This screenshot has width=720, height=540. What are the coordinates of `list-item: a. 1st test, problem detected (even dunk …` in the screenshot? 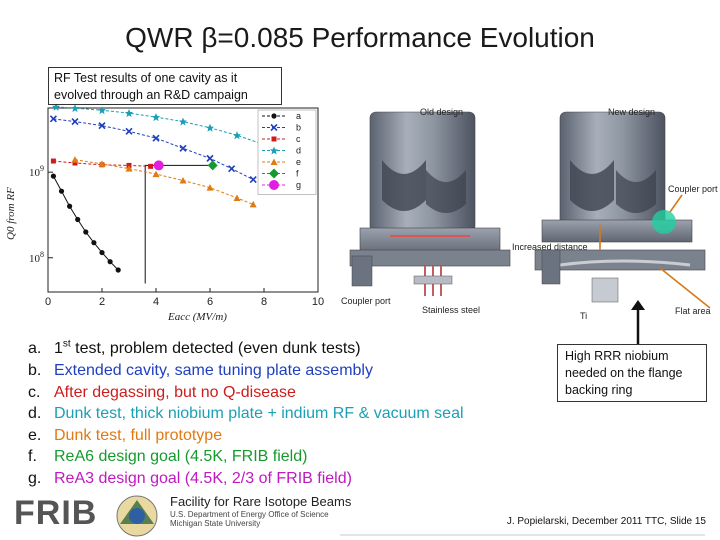 It's located at (246, 347).